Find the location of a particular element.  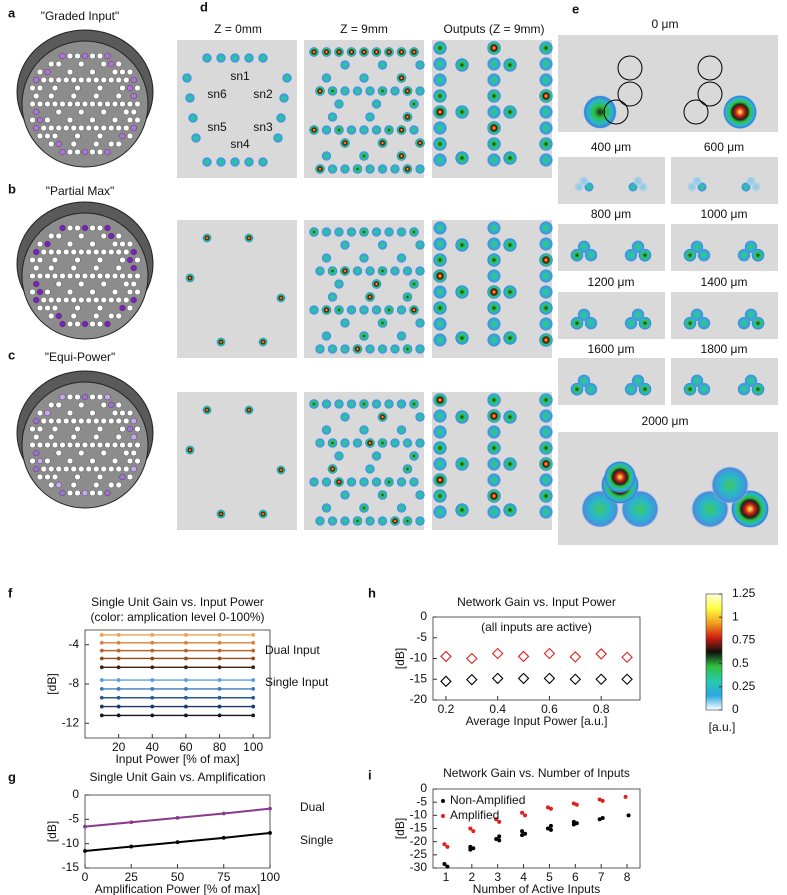

x-axis-label: Average Input Power [a.u.] is located at coordinates (537, 721).